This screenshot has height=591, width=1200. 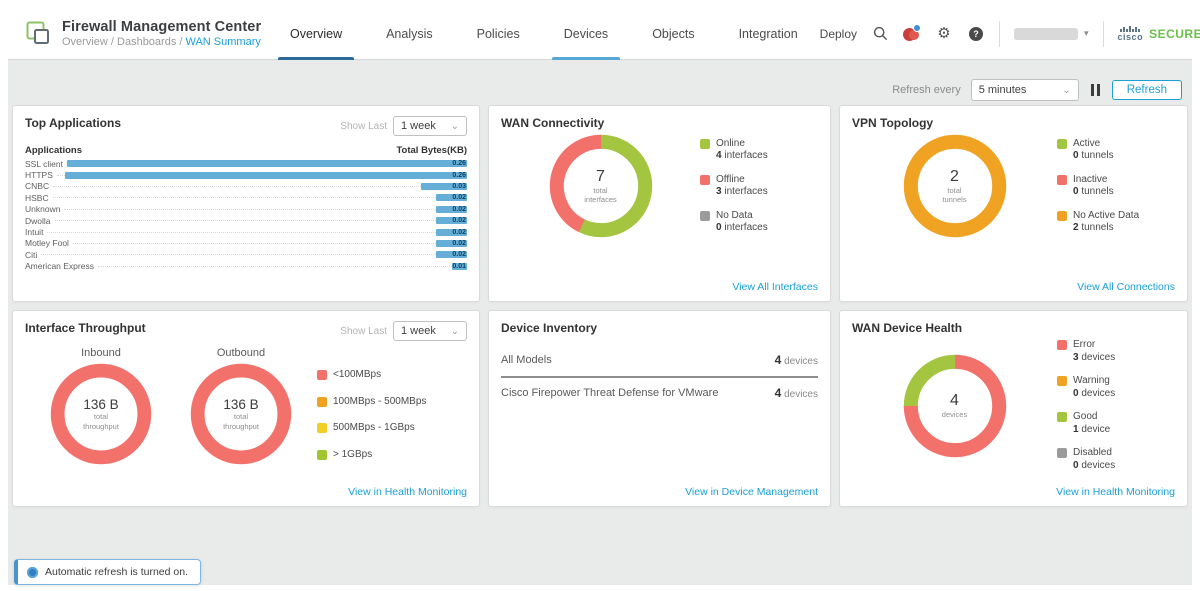 What do you see at coordinates (391, 428) in the screenshot?
I see `legend-item: 500MBps - 1GBps` at bounding box center [391, 428].